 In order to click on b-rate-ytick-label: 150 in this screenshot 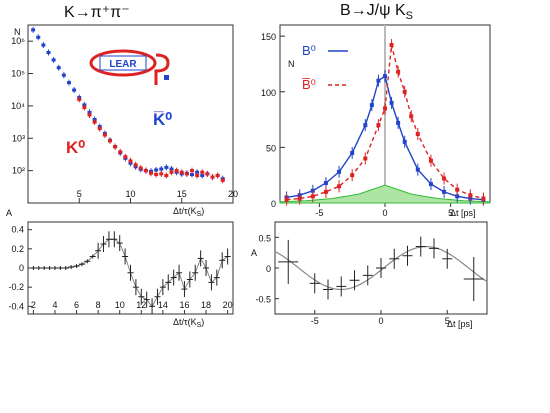, I will do `click(268, 37)`.